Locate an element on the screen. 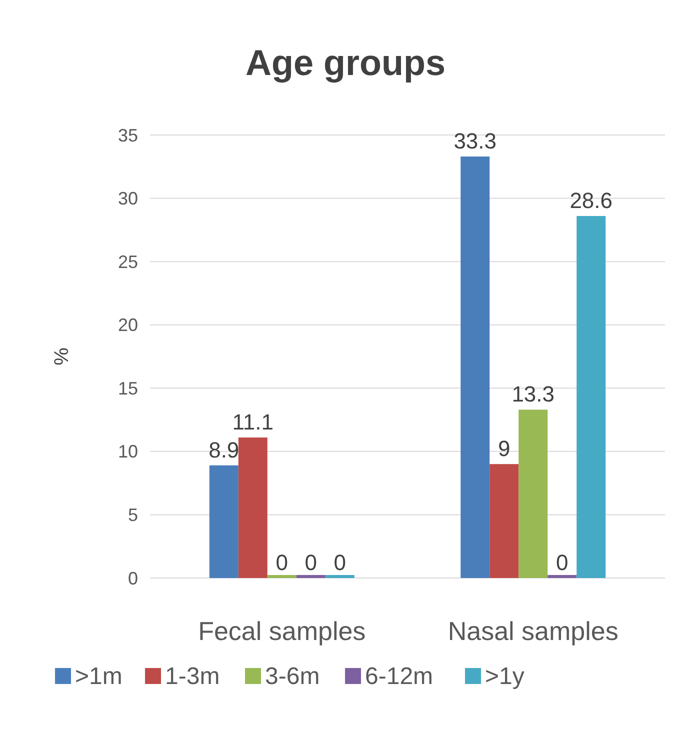  x-tick-label: Fecal samples is located at coordinates (282, 631).